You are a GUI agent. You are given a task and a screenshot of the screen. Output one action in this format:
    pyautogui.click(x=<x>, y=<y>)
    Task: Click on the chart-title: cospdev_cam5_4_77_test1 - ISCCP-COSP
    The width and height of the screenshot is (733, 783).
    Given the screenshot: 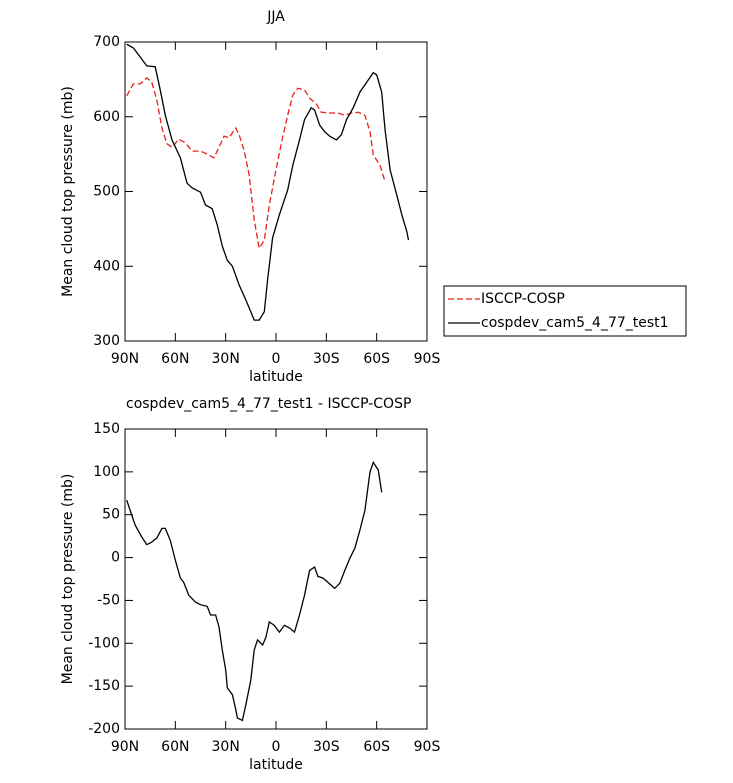 What is the action you would take?
    pyautogui.click(x=268, y=404)
    